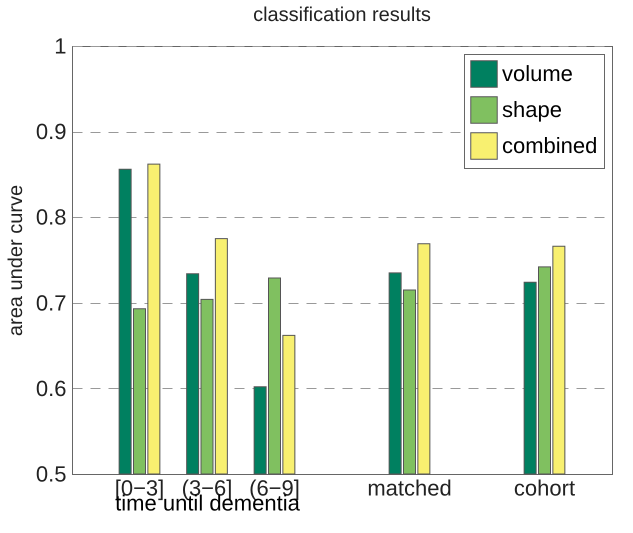 The height and width of the screenshot is (533, 633). I want to click on y-axis-title: area under curve, so click(15, 260).